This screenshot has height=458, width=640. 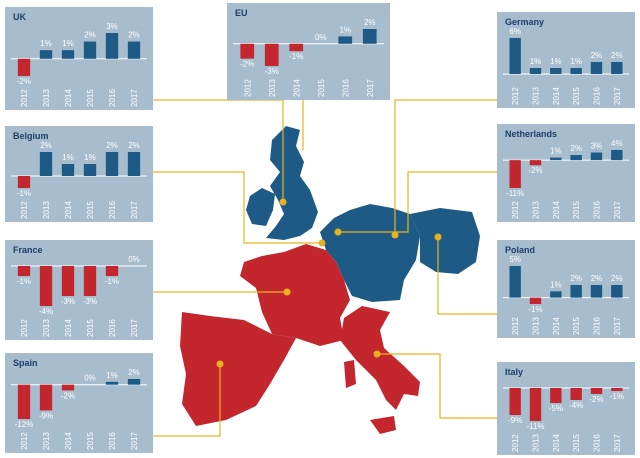 I want to click on value-label: -5%, so click(x=556, y=408).